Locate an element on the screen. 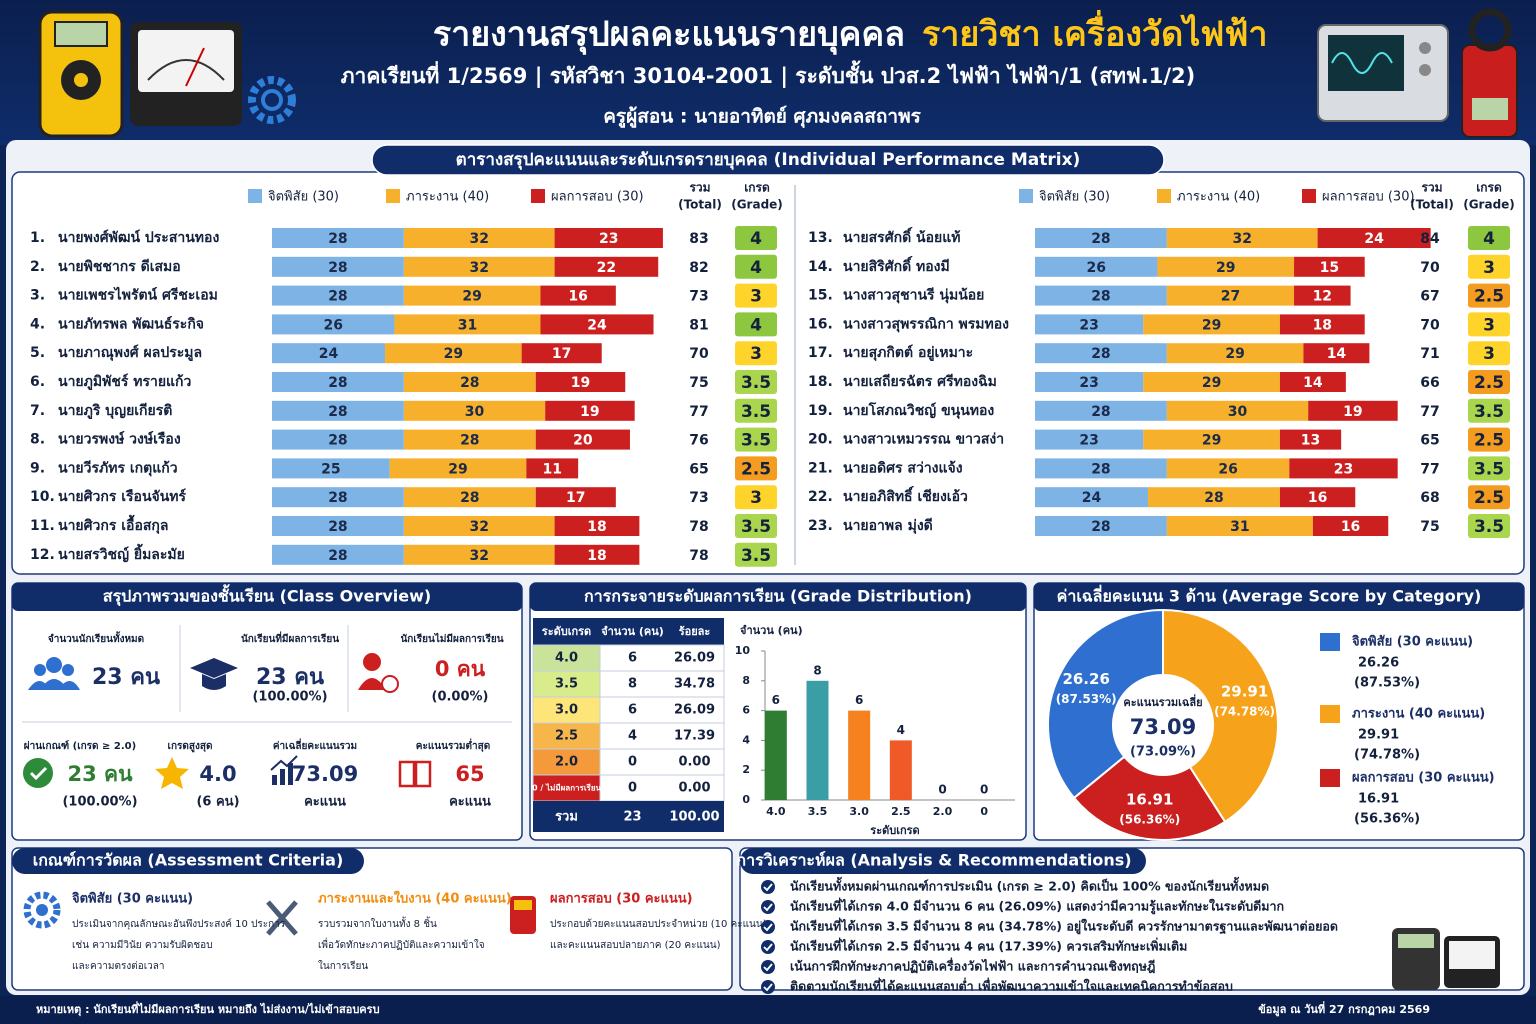 Image resolution: width=1536 pixels, height=1024 pixels. total: 78 is located at coordinates (698, 527).